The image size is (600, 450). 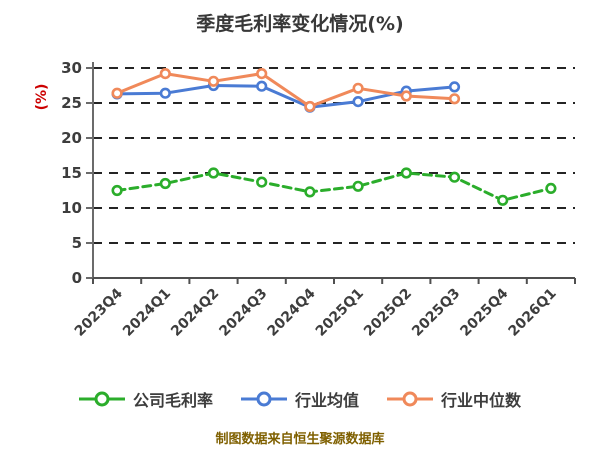 What do you see at coordinates (358, 186) in the screenshot?
I see `data-point-0-2025Q1` at bounding box center [358, 186].